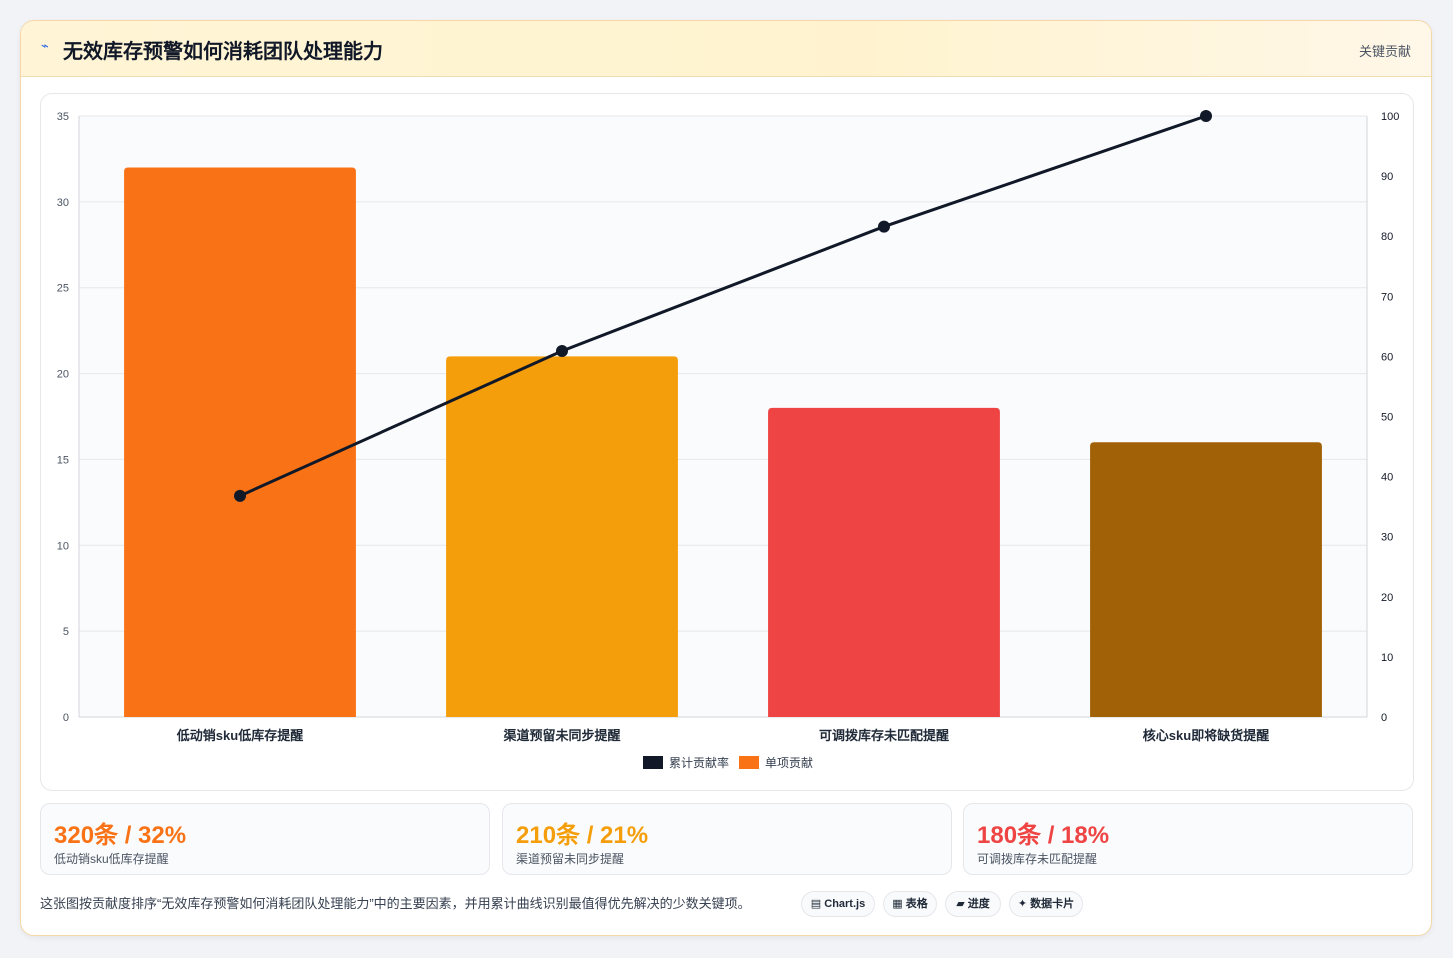  I want to click on y-left-tick-label: 0, so click(66, 718).